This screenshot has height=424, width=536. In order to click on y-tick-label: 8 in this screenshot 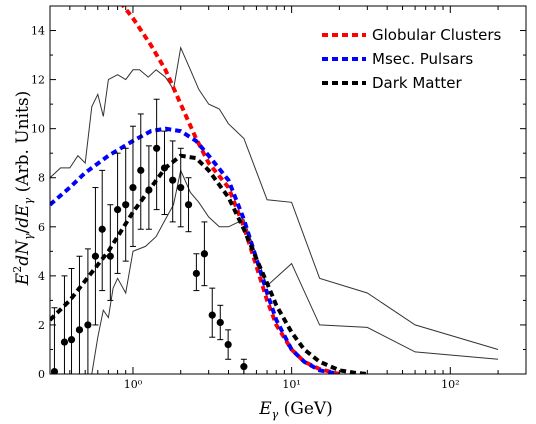, I will do `click(41, 178)`.